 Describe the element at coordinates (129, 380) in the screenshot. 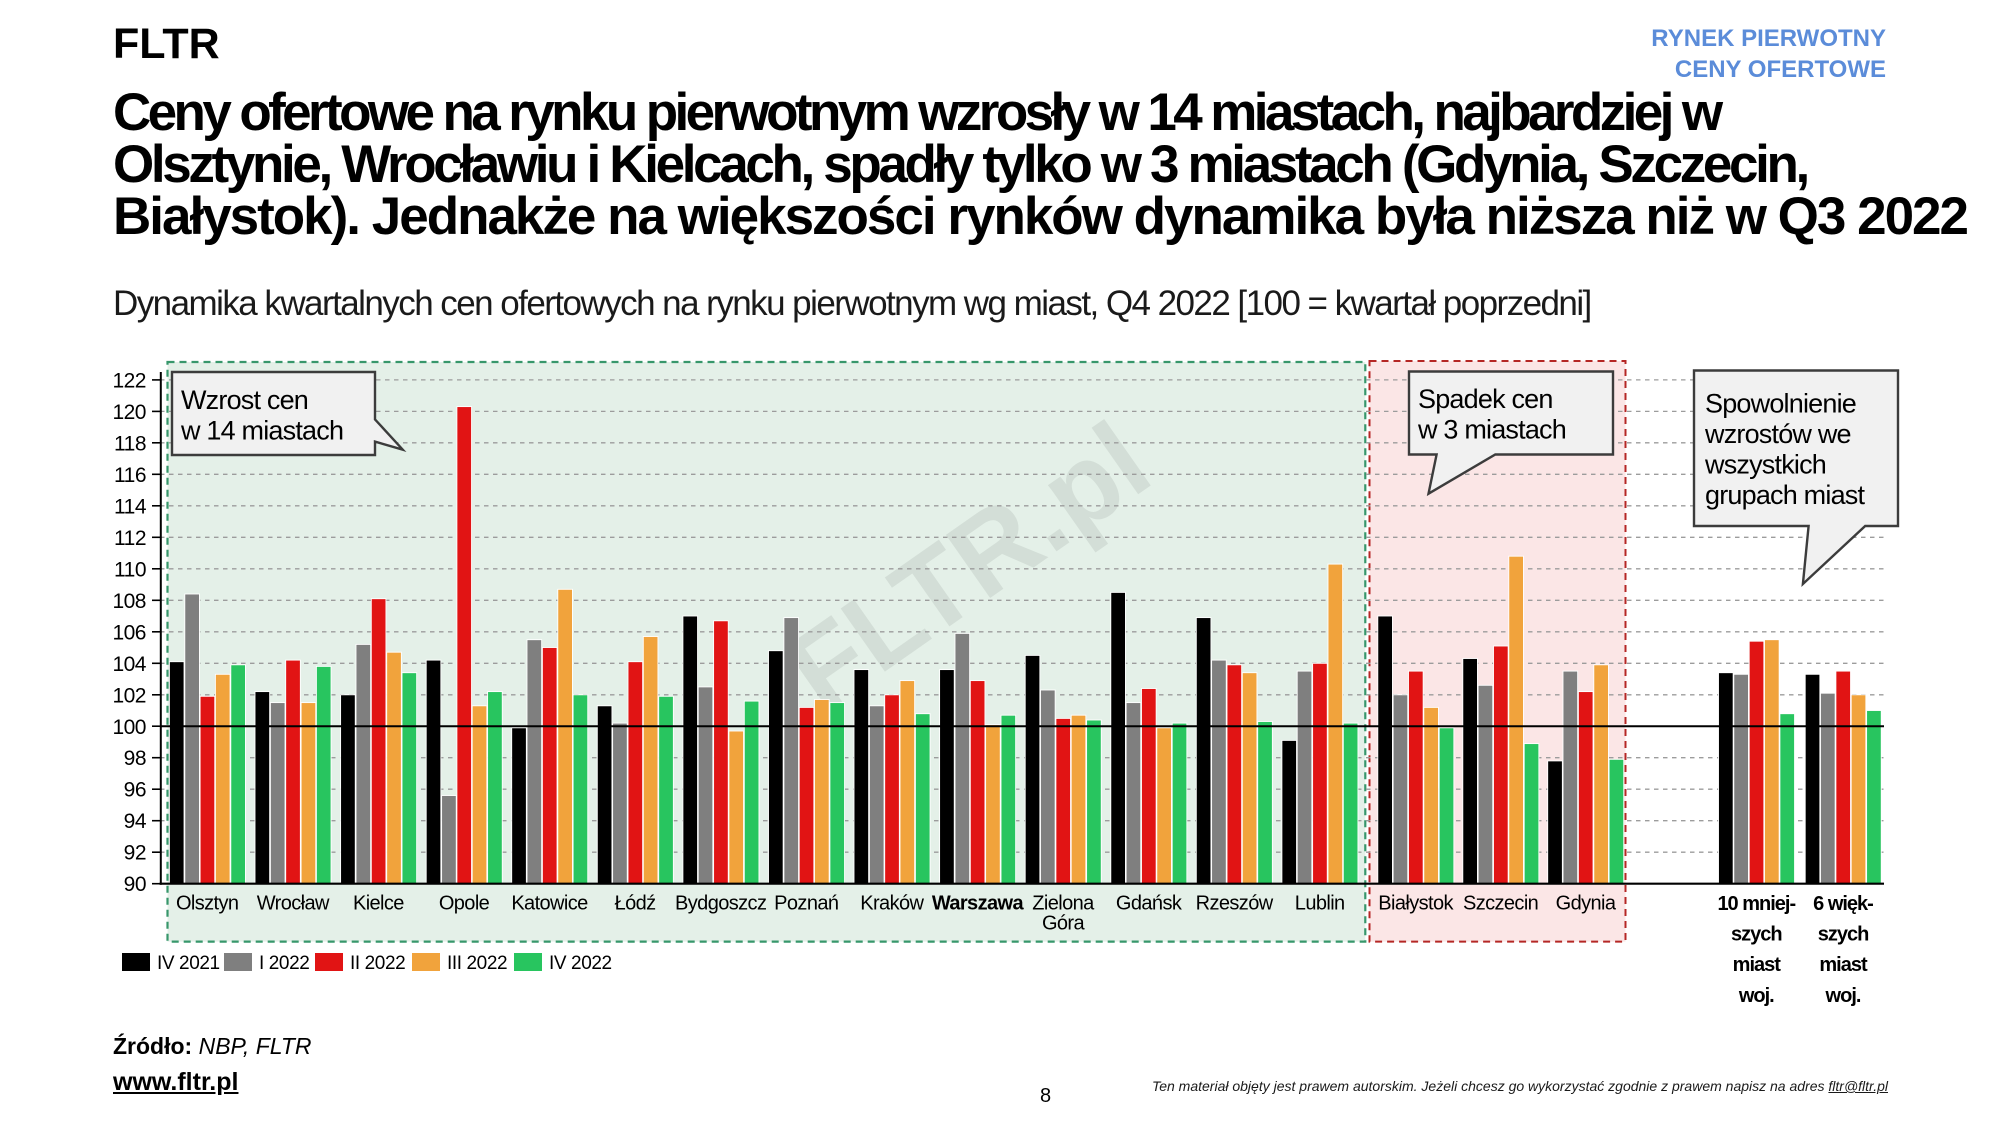

I see `svg-text: 122` at that location.